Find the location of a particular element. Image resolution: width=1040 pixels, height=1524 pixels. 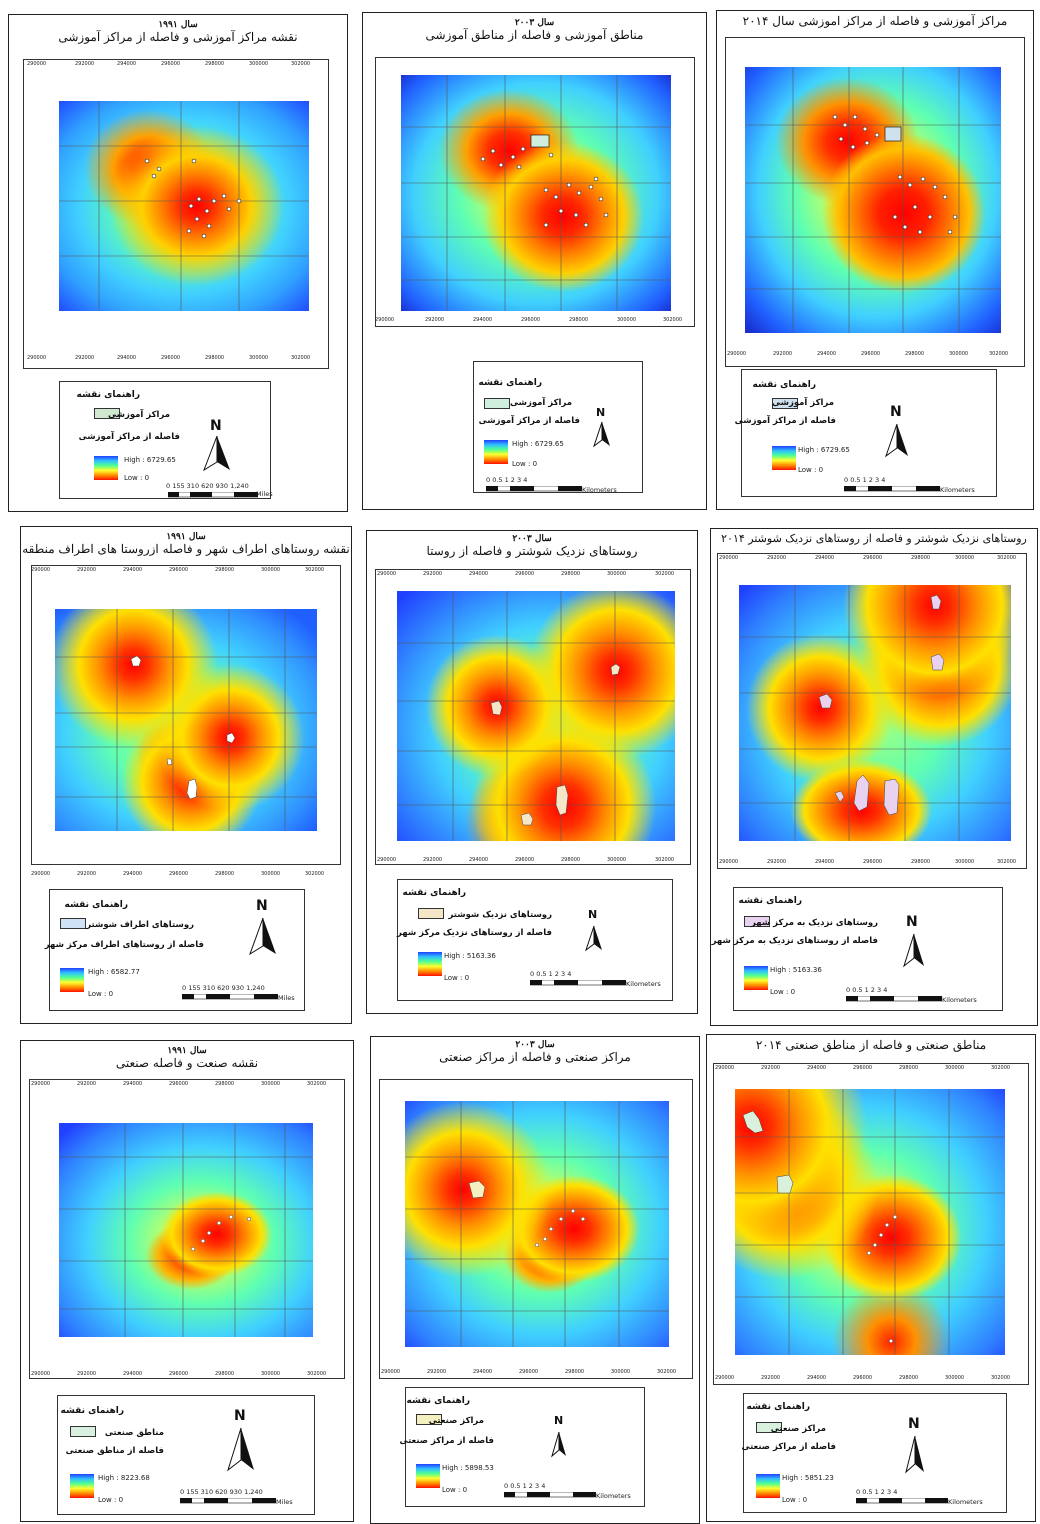

ramp-high-label: High : 8223.68 is located at coordinates (124, 1478).